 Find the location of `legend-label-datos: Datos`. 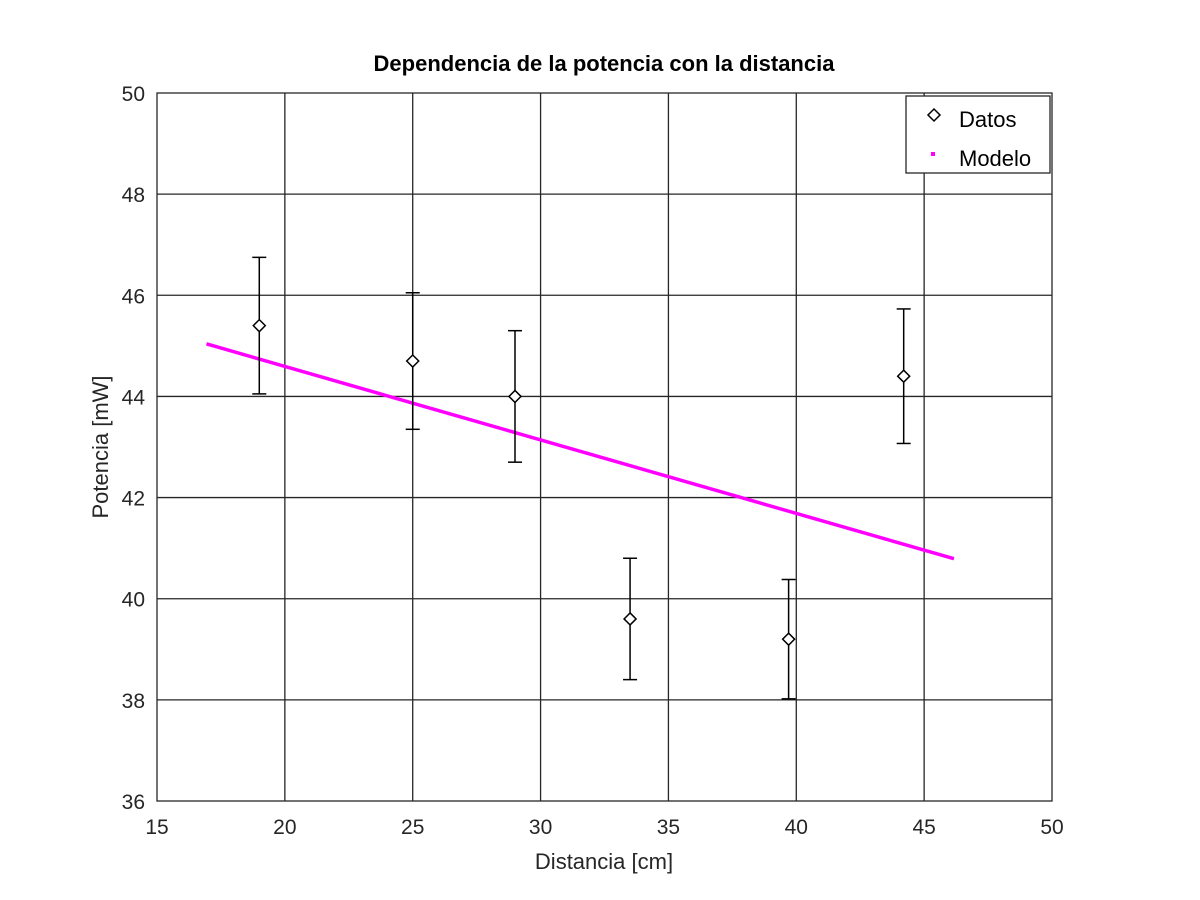

legend-label-datos: Datos is located at coordinates (987, 119).